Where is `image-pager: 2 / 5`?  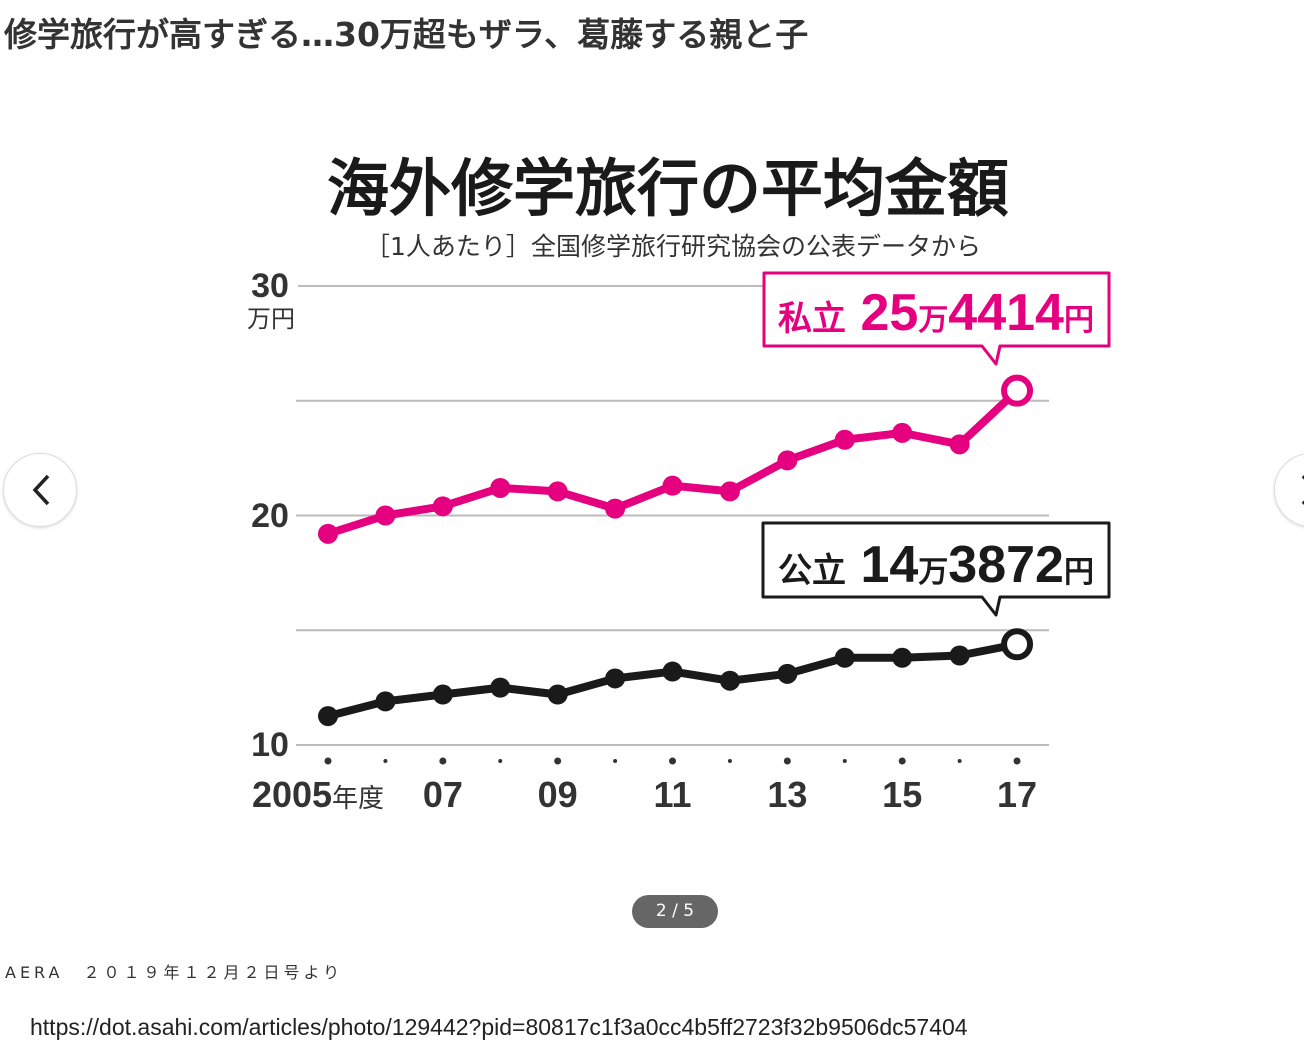
image-pager: 2 / 5 is located at coordinates (675, 911).